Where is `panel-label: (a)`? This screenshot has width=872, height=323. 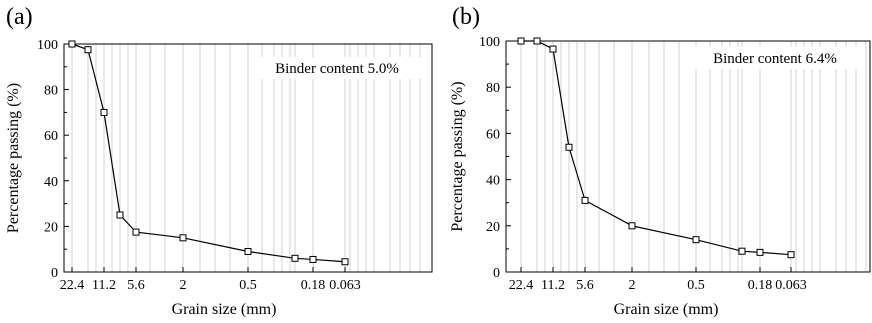
panel-label: (a) is located at coordinates (19, 17).